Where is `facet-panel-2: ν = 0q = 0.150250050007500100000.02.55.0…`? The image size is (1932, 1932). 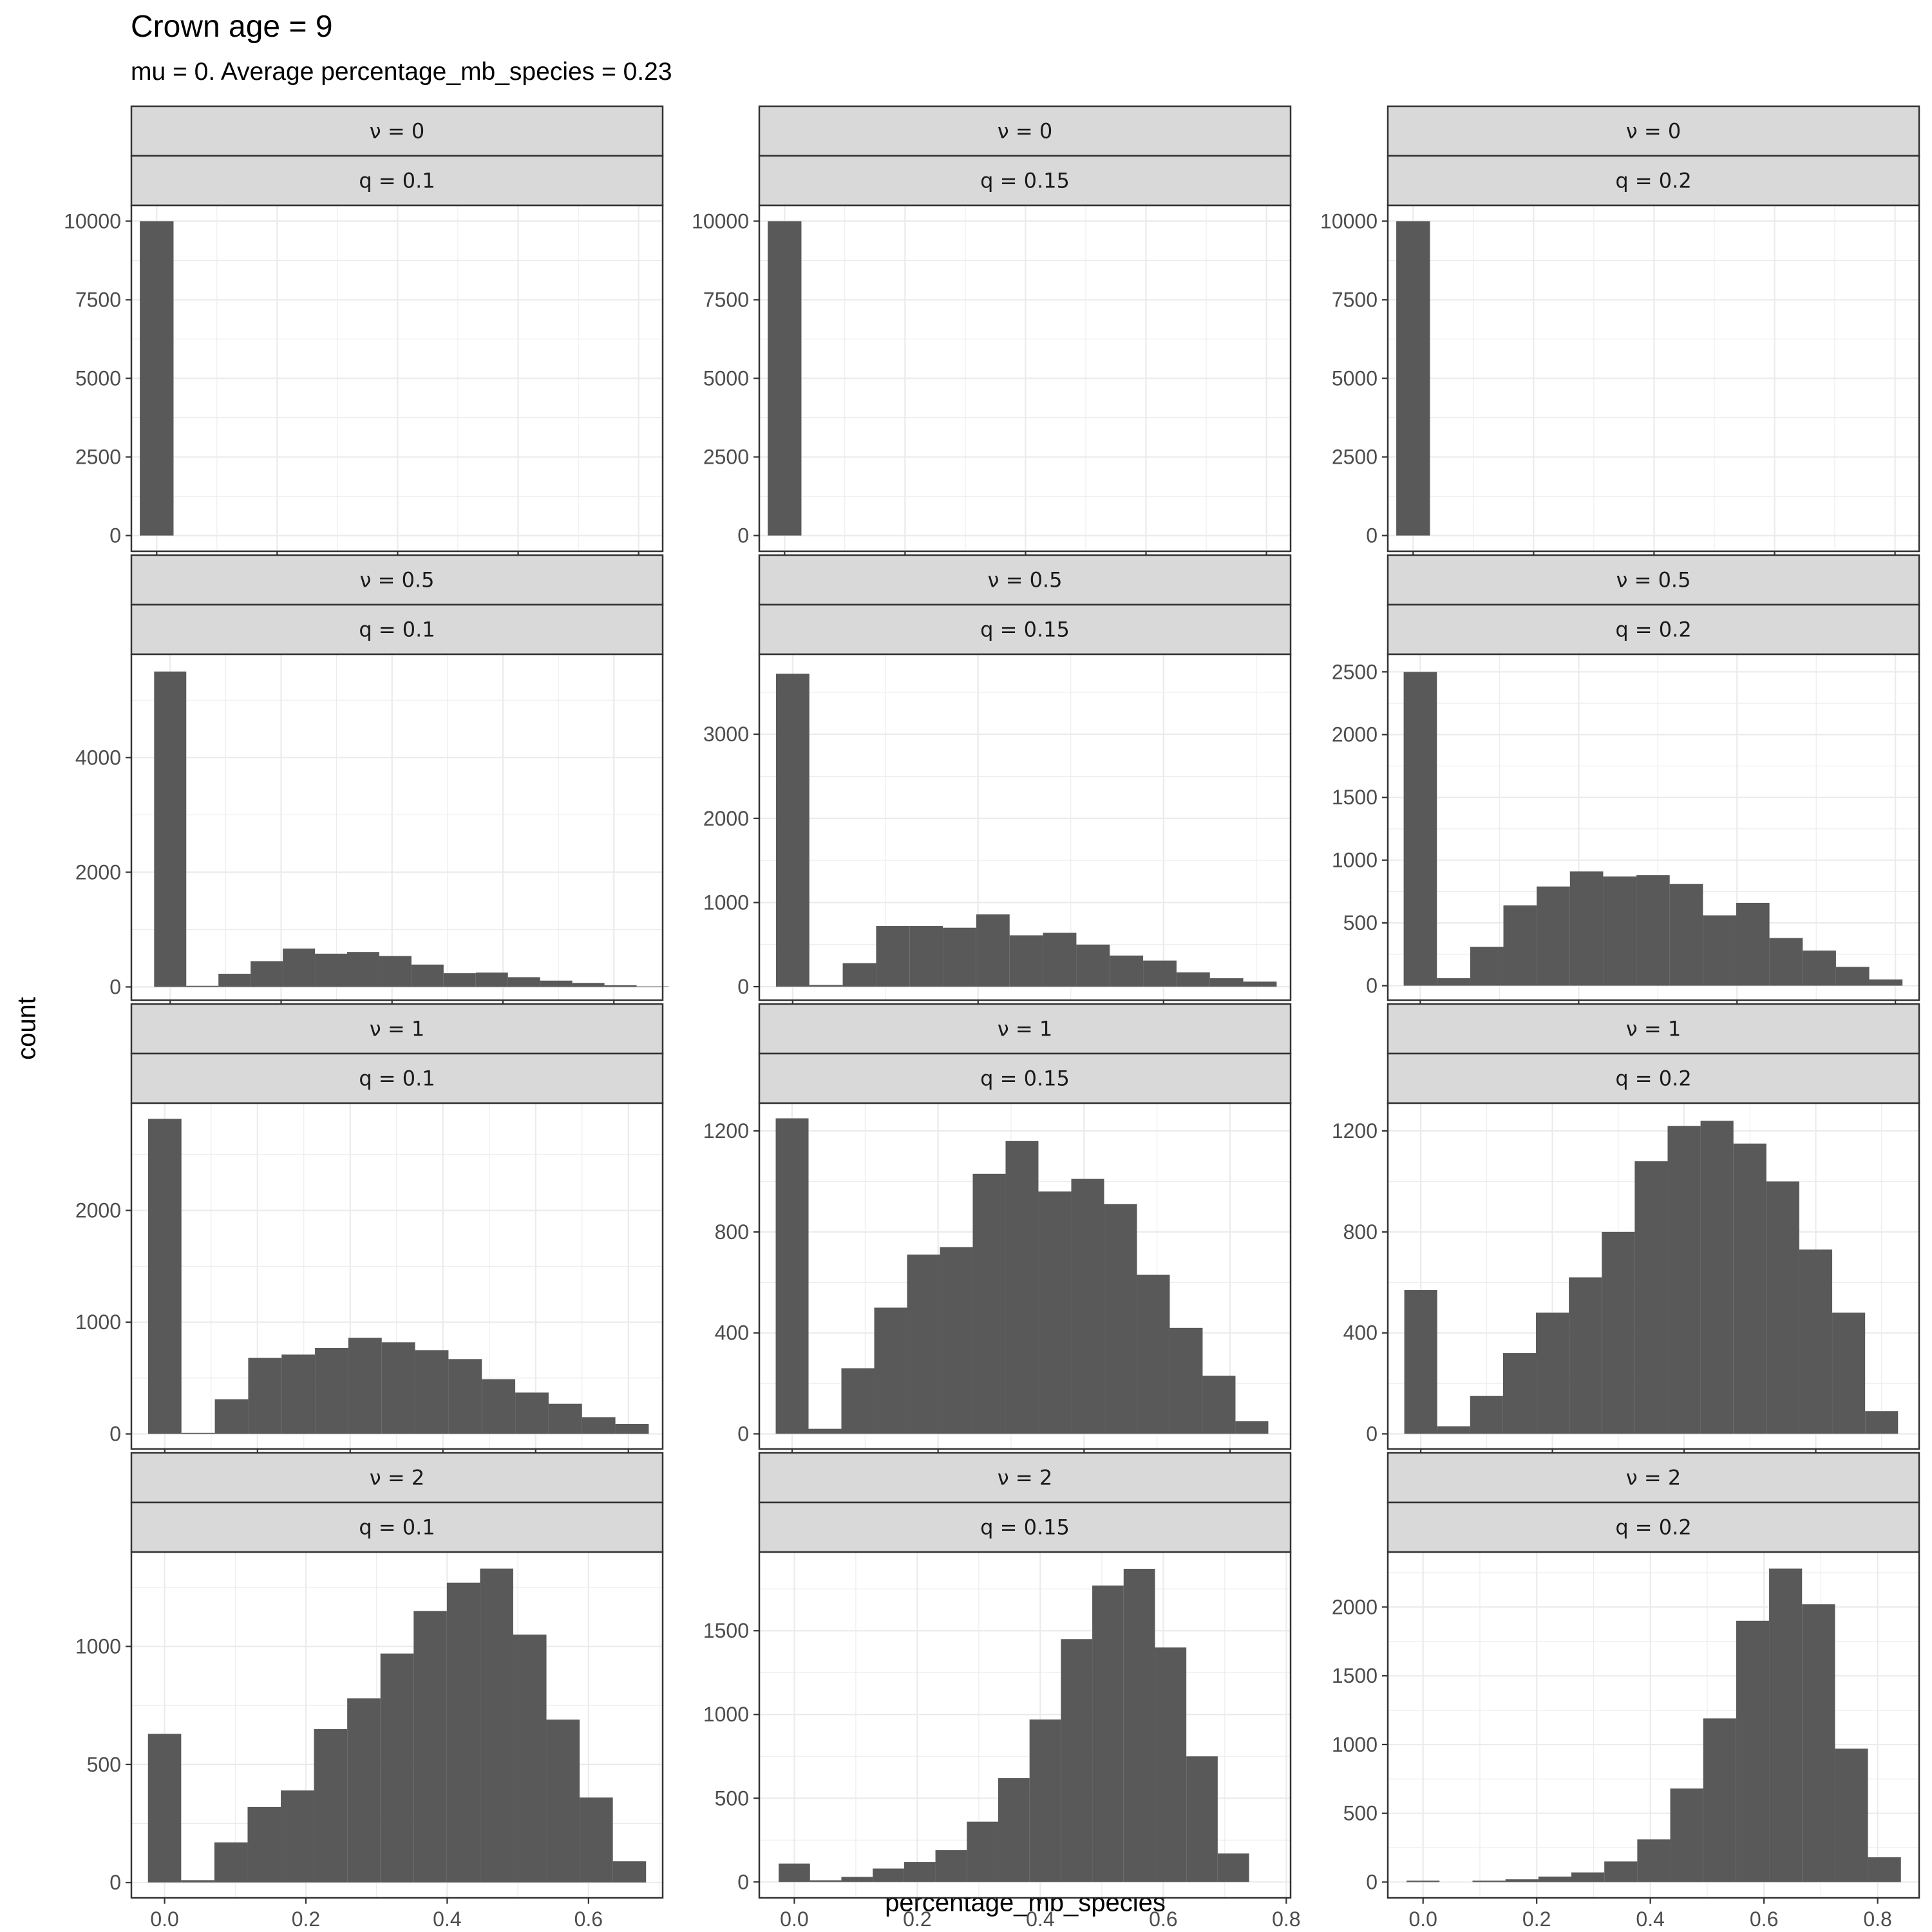
facet-panel-2: ν = 0q = 0.150250050007500100000.02.55.0… is located at coordinates (992, 345).